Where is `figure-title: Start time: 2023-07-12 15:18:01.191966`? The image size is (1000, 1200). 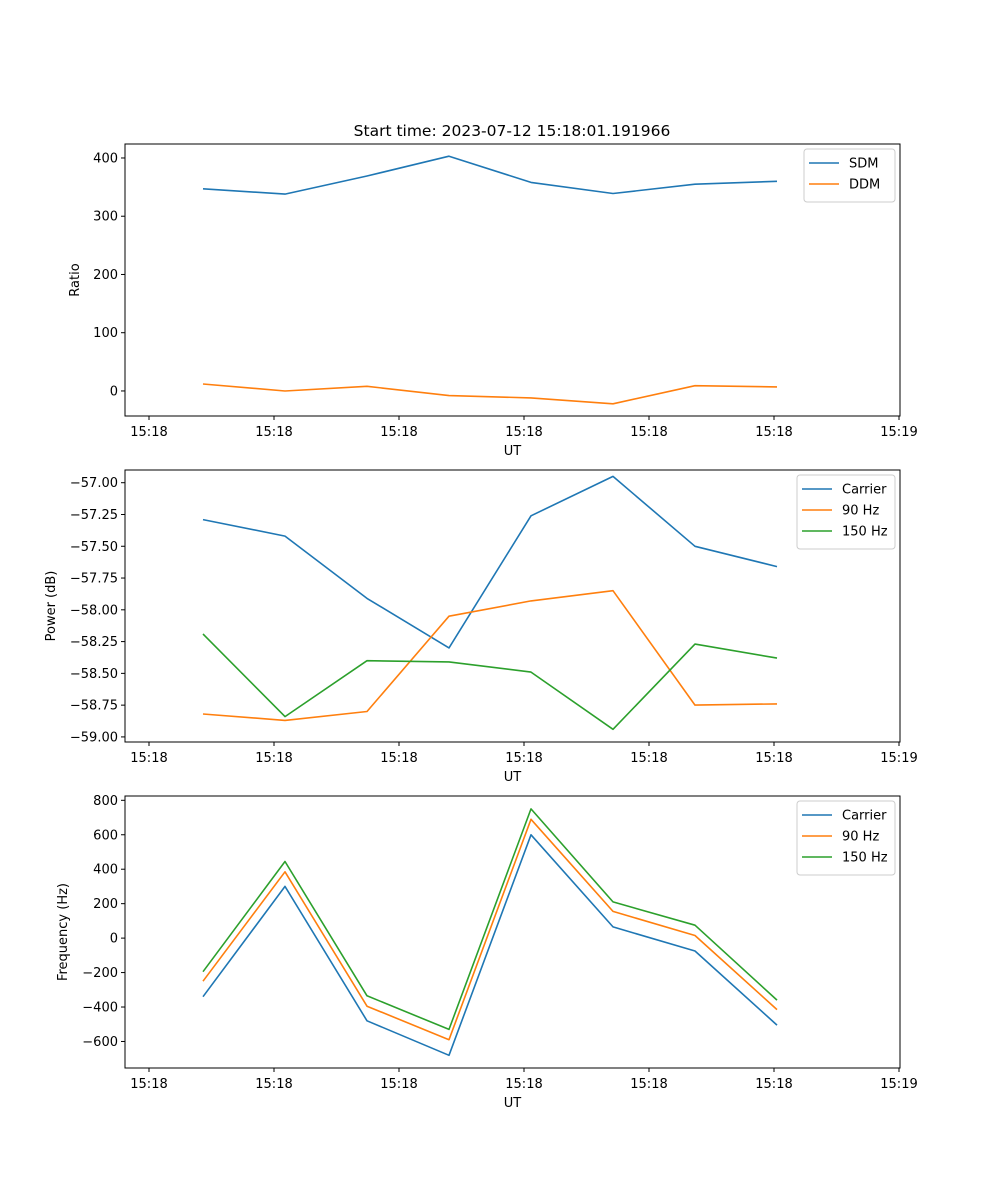 figure-title: Start time: 2023-07-12 15:18:01.191966 is located at coordinates (512, 131).